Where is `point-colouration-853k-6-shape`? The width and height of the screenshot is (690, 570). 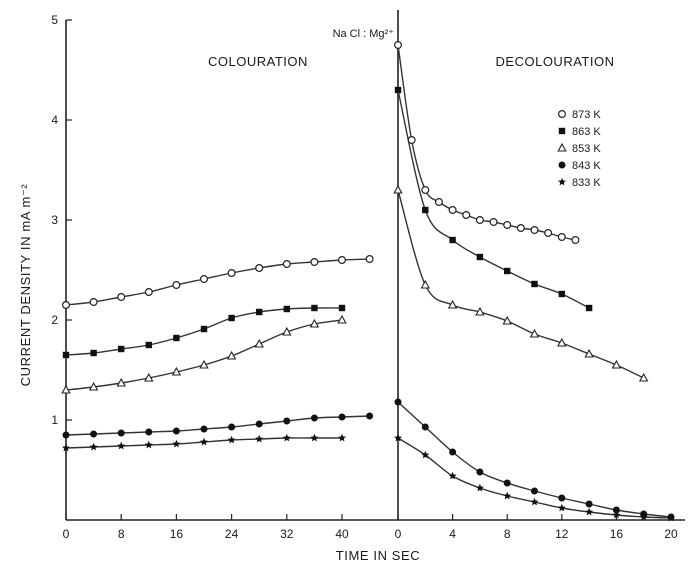 point-colouration-853k-6-shape is located at coordinates (231, 355).